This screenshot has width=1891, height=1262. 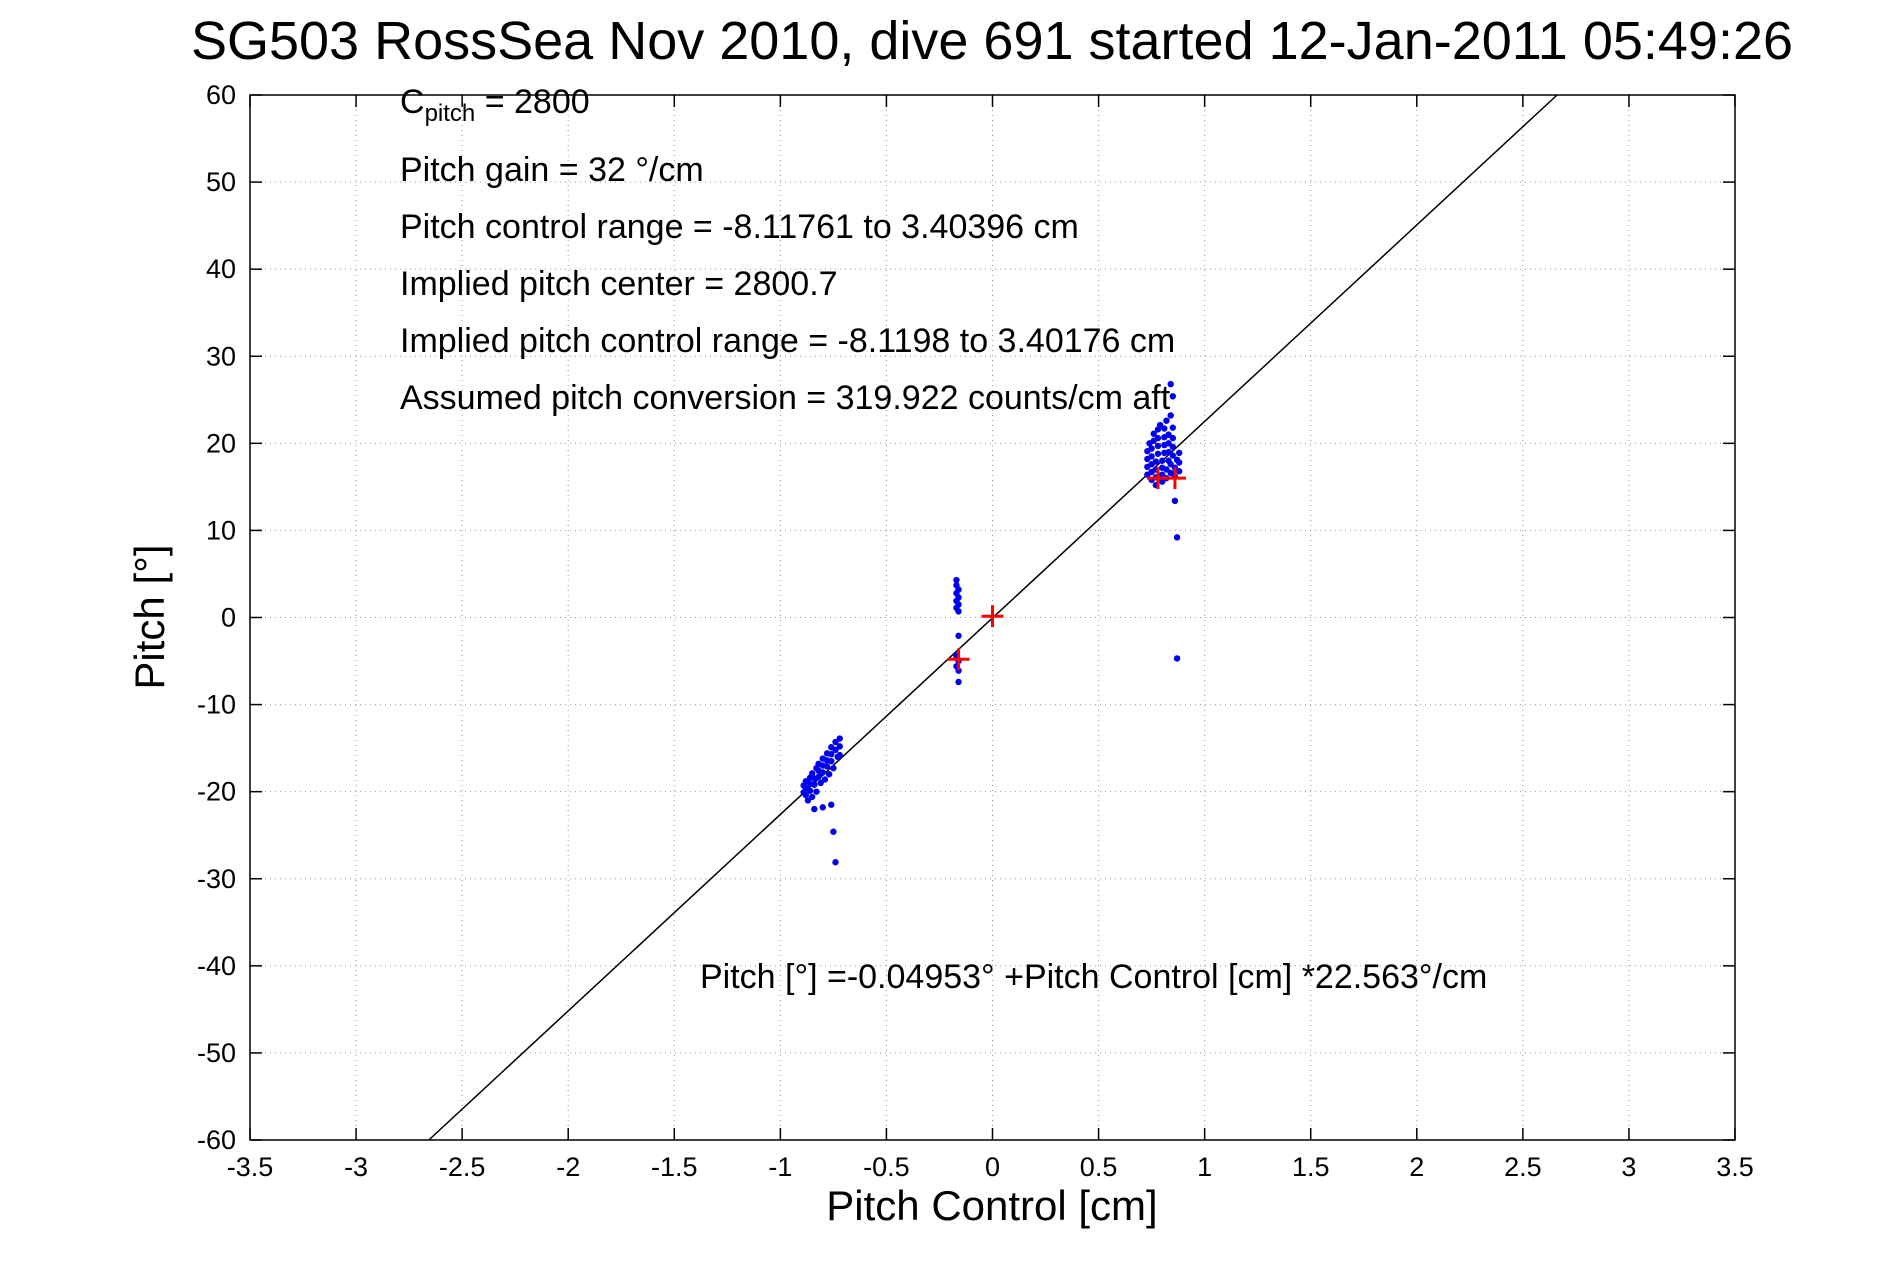 I want to click on svg-text: 50, so click(x=221, y=182).